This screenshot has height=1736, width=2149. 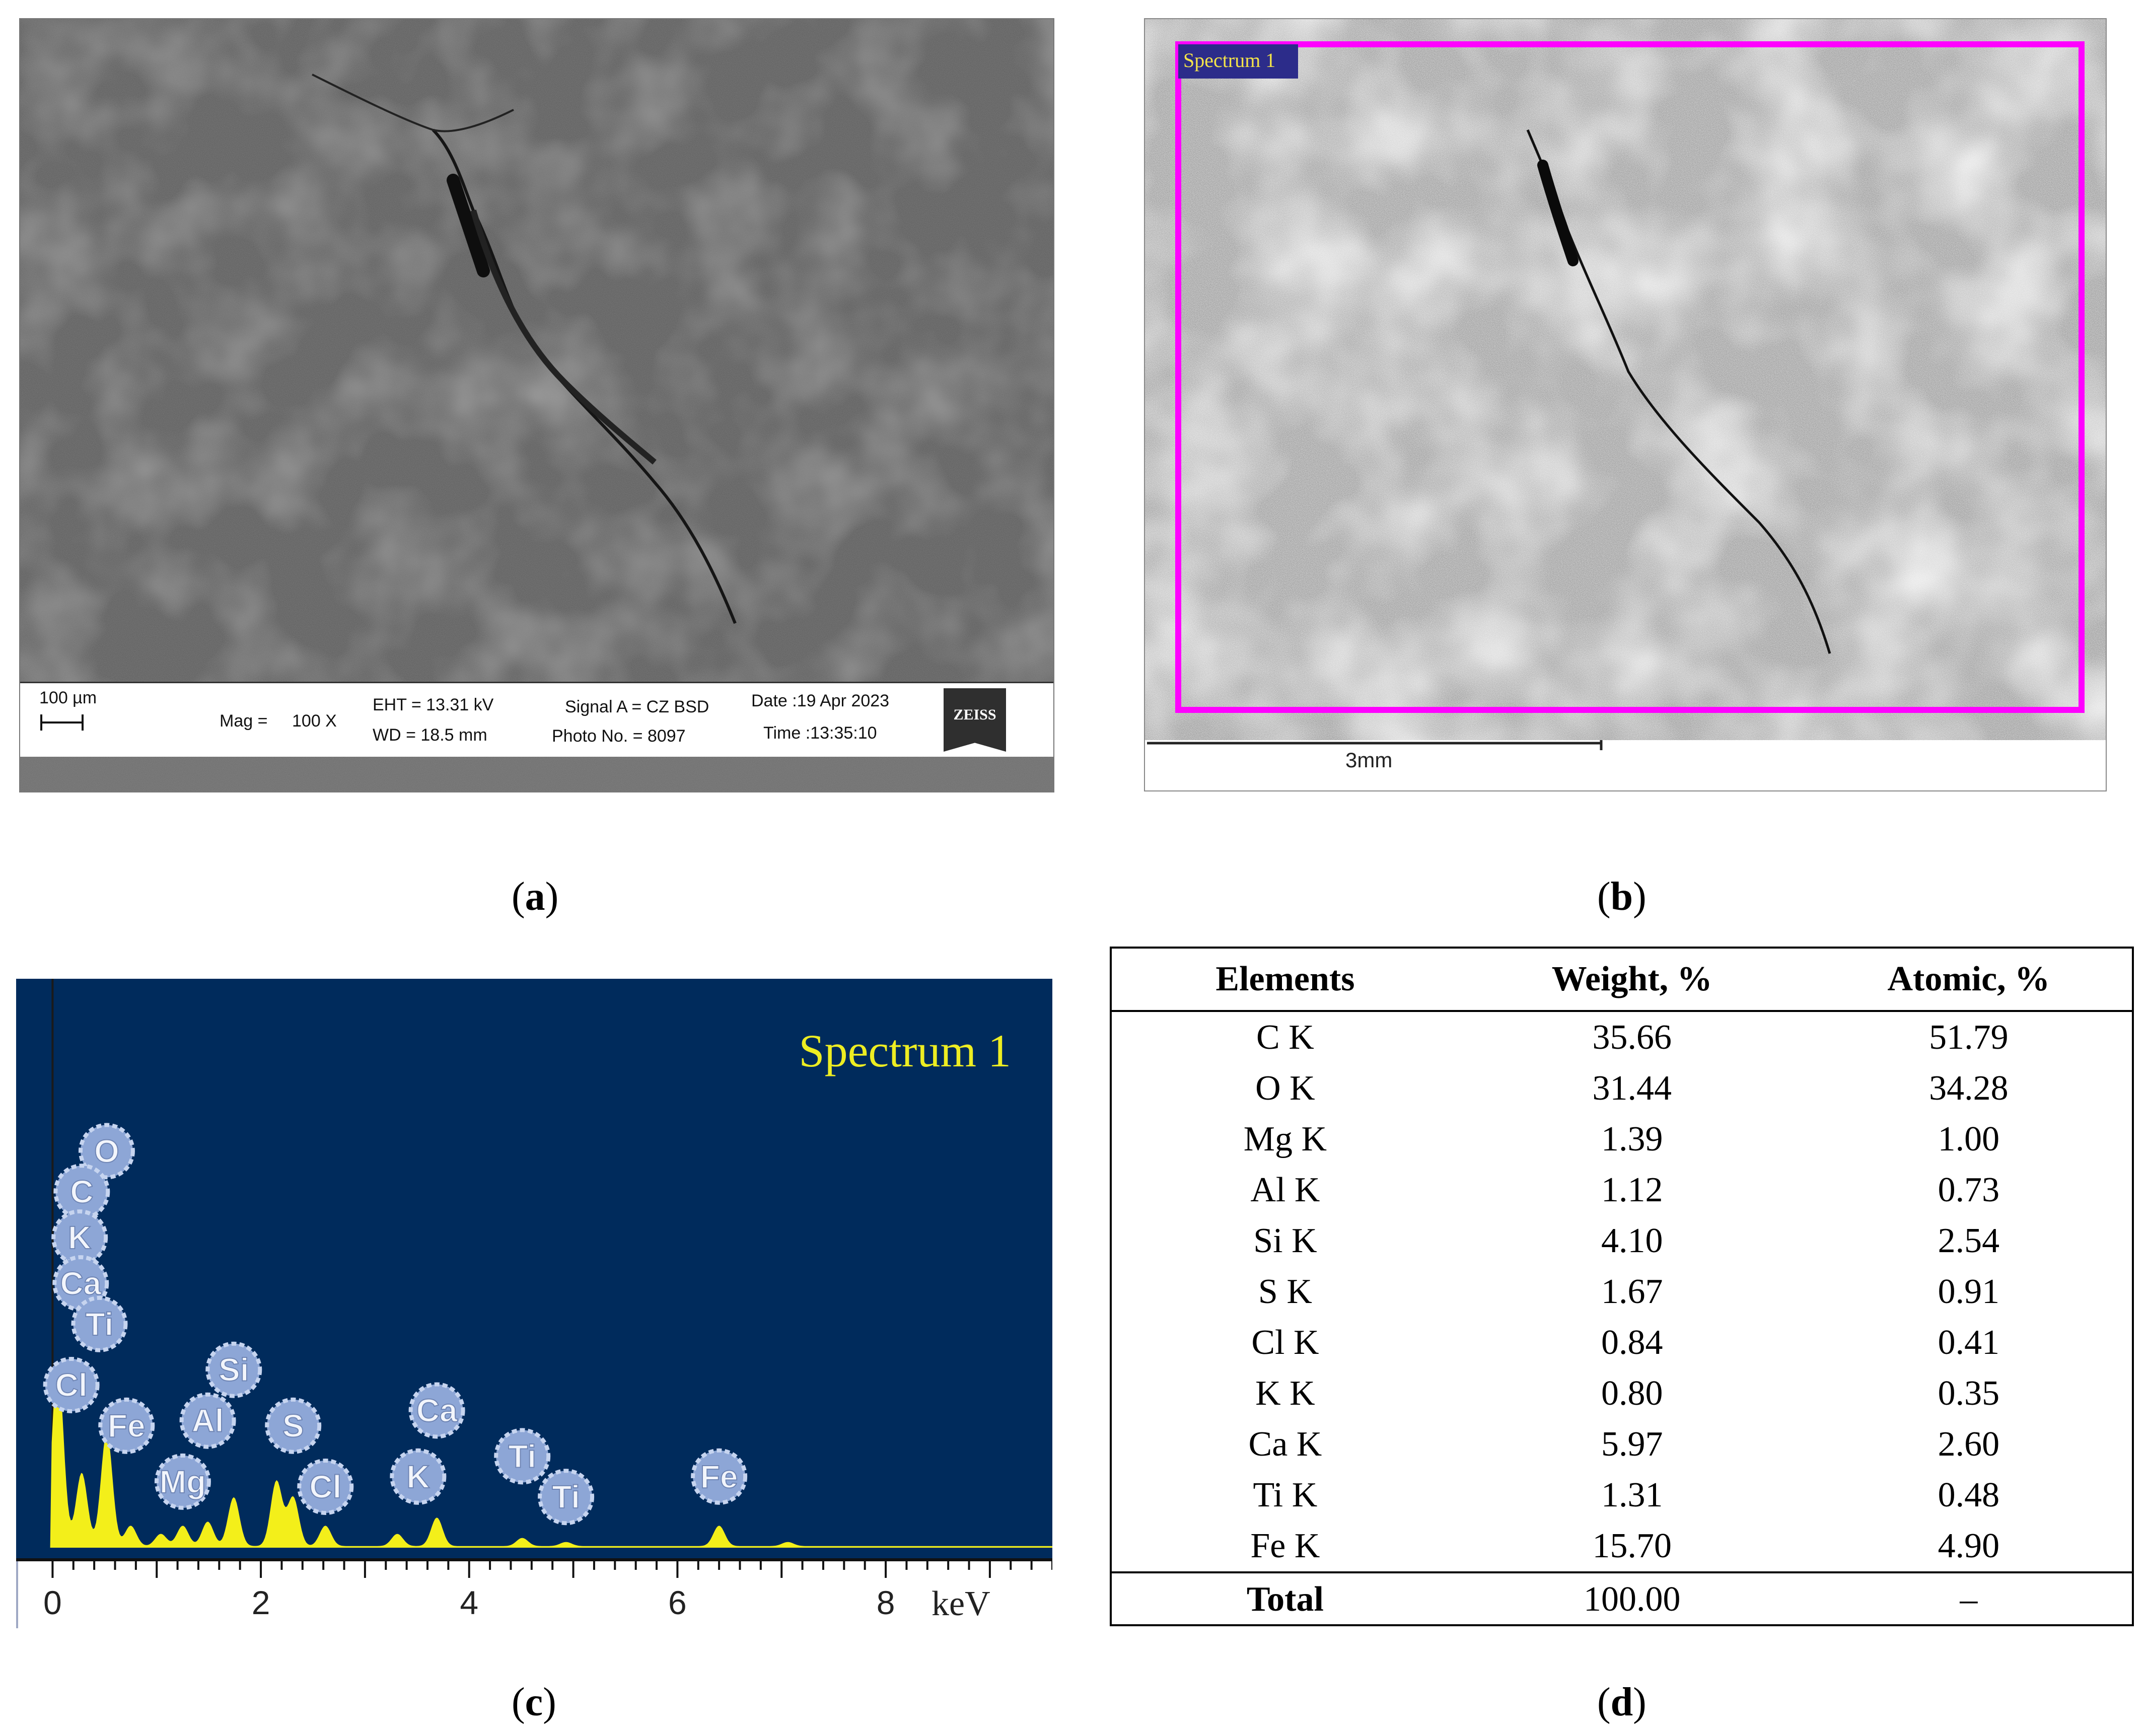 I want to click on cell-weight: 4.10, so click(x=1632, y=1240).